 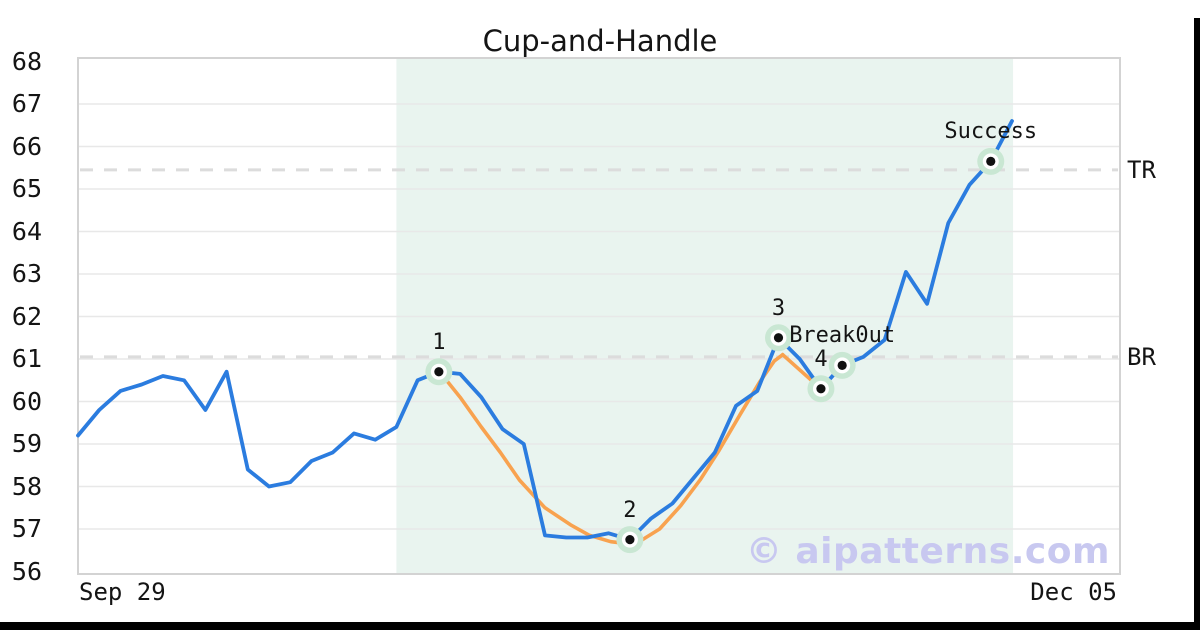 I want to click on y-tick-label: 62, so click(x=26, y=316).